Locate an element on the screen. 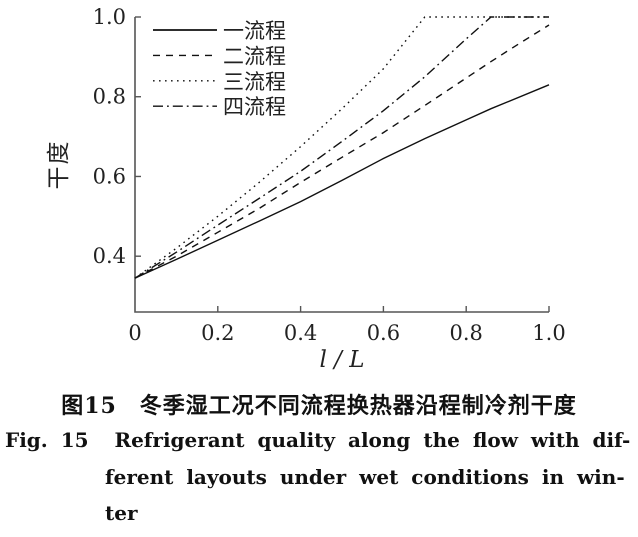 This screenshot has width=638, height=537. legend-label-3: 三流程 is located at coordinates (254, 82).